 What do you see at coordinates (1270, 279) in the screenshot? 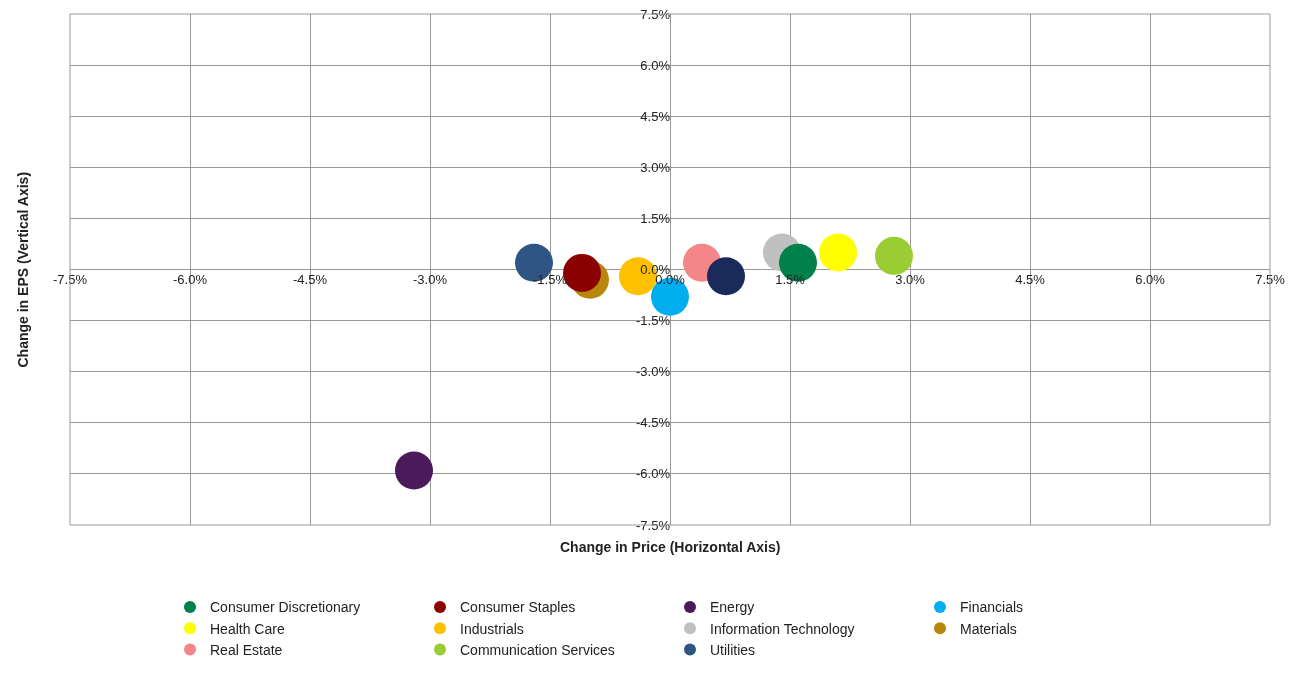
I see `x-tick-label: 7.5%` at bounding box center [1270, 279].